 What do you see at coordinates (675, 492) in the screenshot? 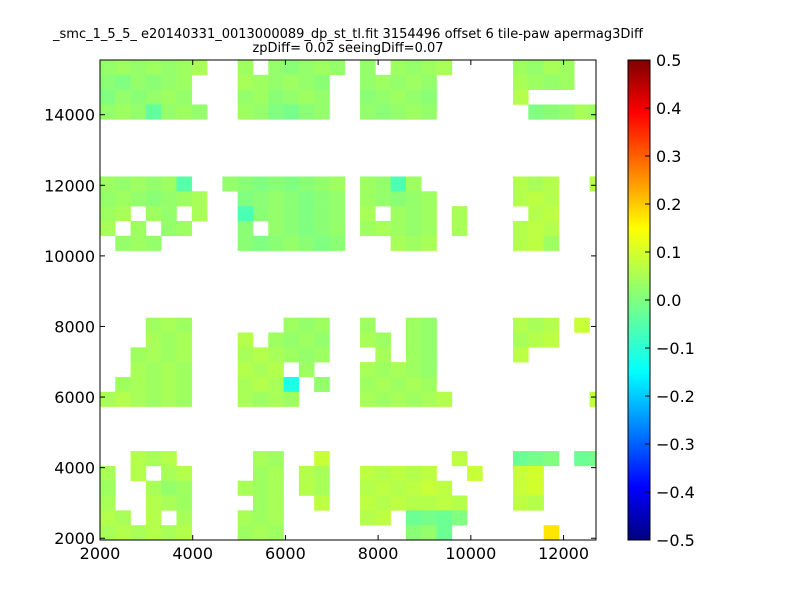
I see `colorbar-tick-label: −0.4` at bounding box center [675, 492].